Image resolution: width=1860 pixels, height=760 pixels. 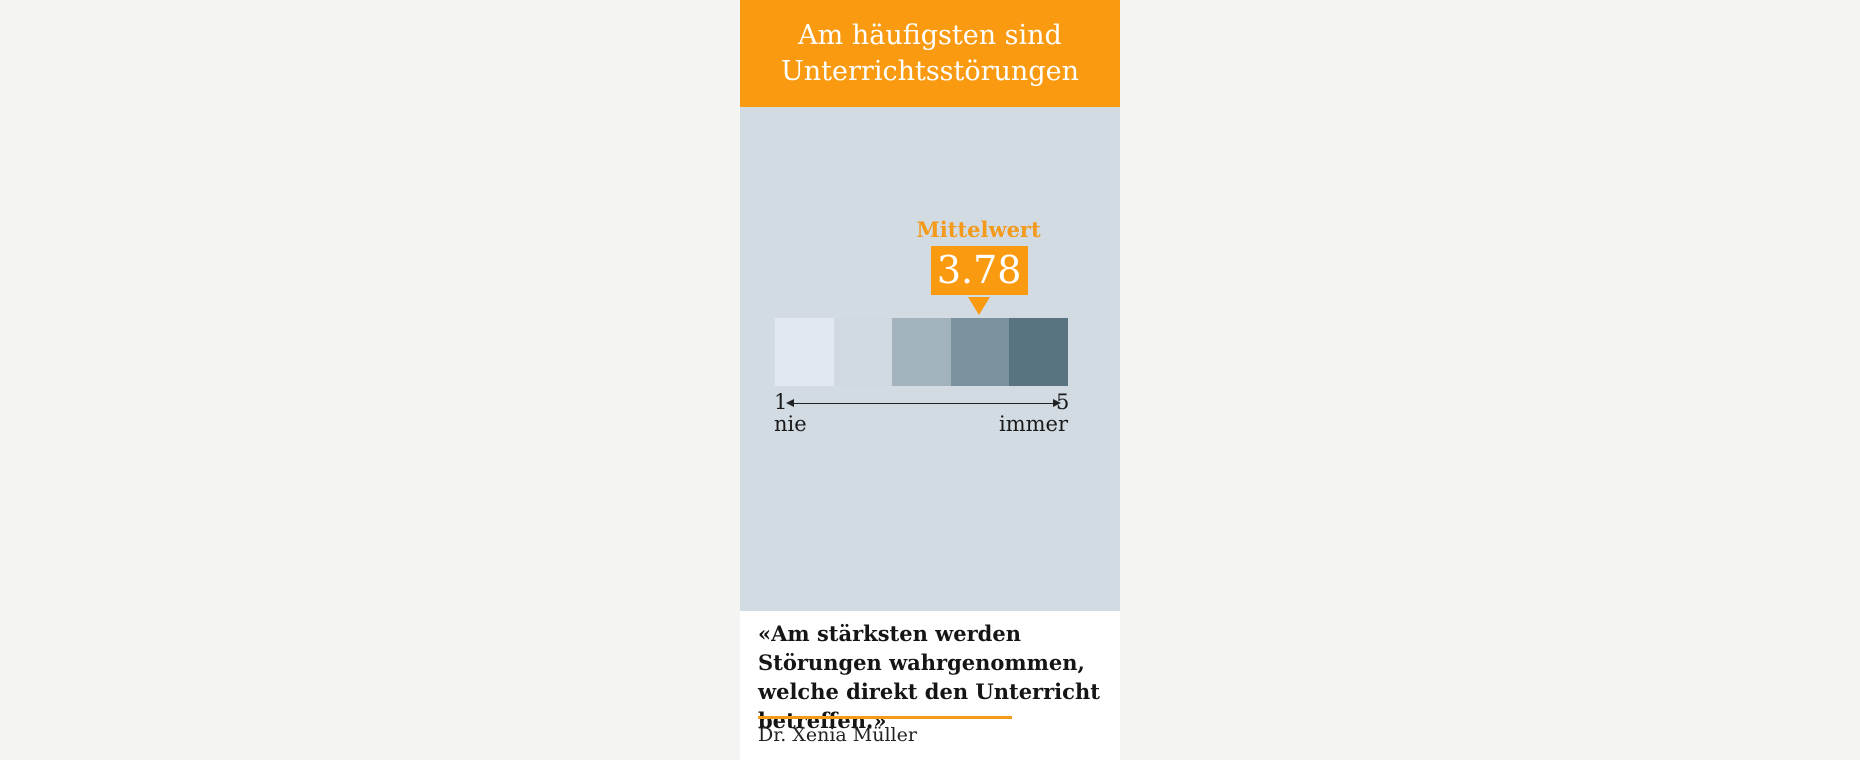 What do you see at coordinates (885, 717) in the screenshot?
I see `quote-divider` at bounding box center [885, 717].